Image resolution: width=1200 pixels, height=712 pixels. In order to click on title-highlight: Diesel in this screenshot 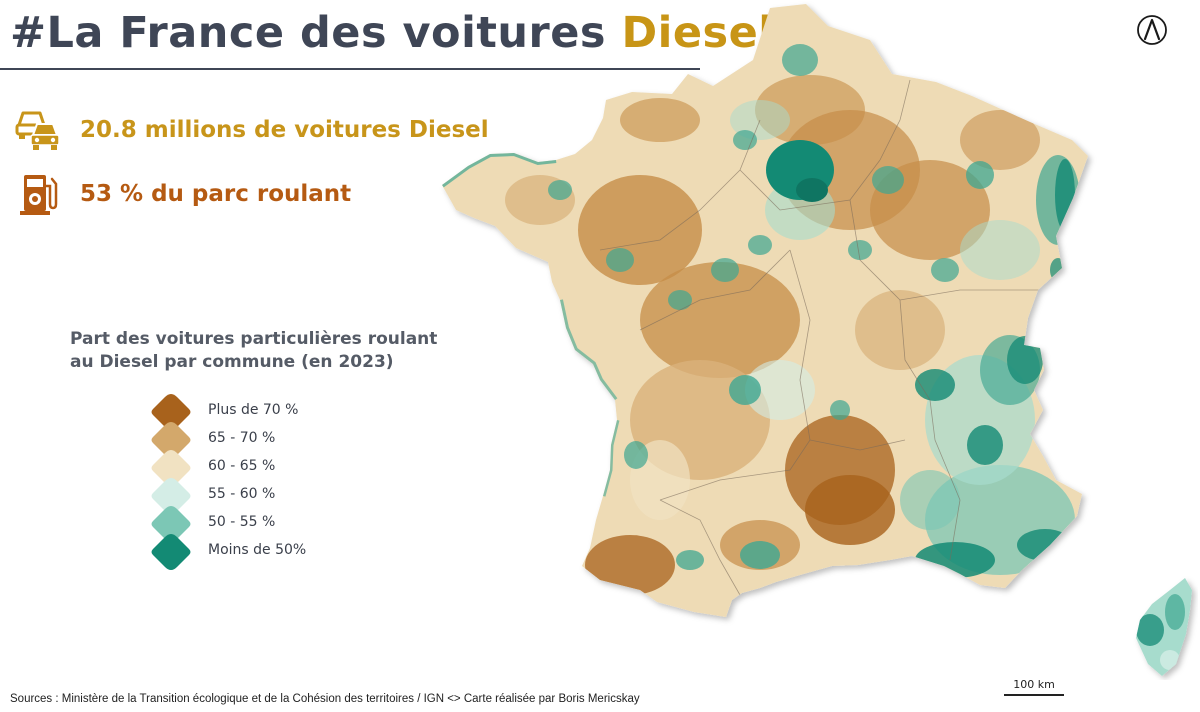, I will do `click(697, 33)`.